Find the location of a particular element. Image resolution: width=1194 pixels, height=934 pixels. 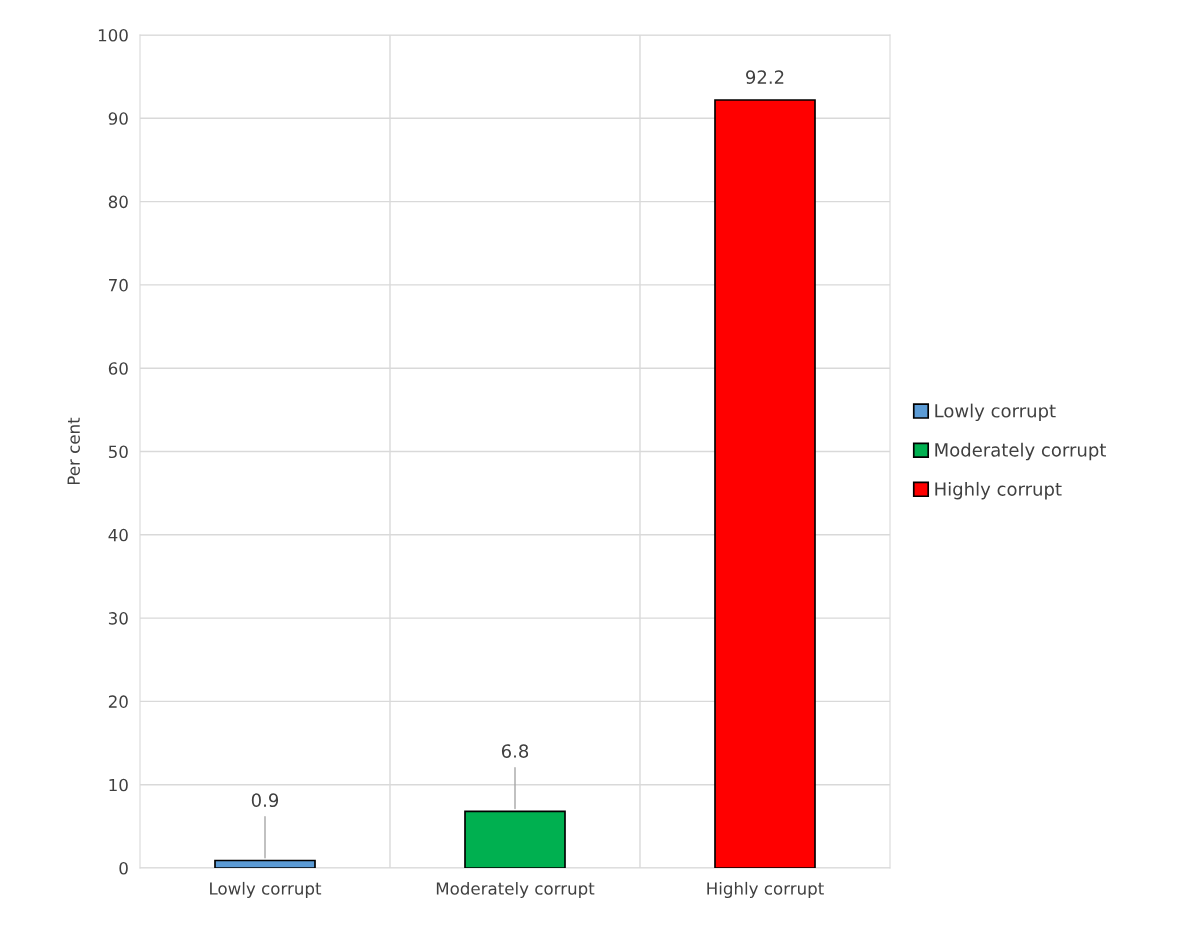

x-tick-label: Highly corrupt is located at coordinates (765, 890).